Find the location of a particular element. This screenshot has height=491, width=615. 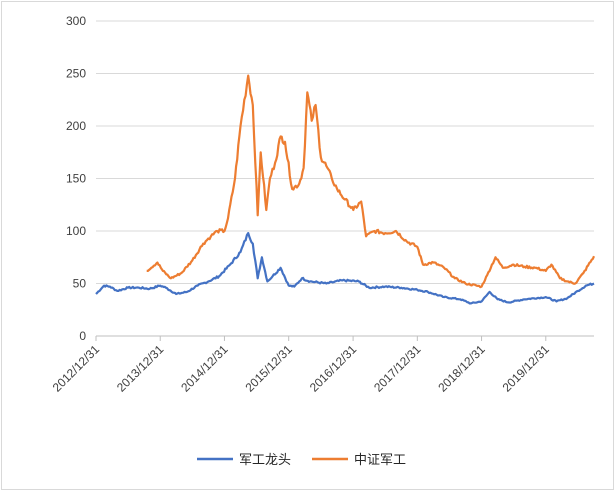

x-tick-label: 2012/12/31 is located at coordinates (76, 368).